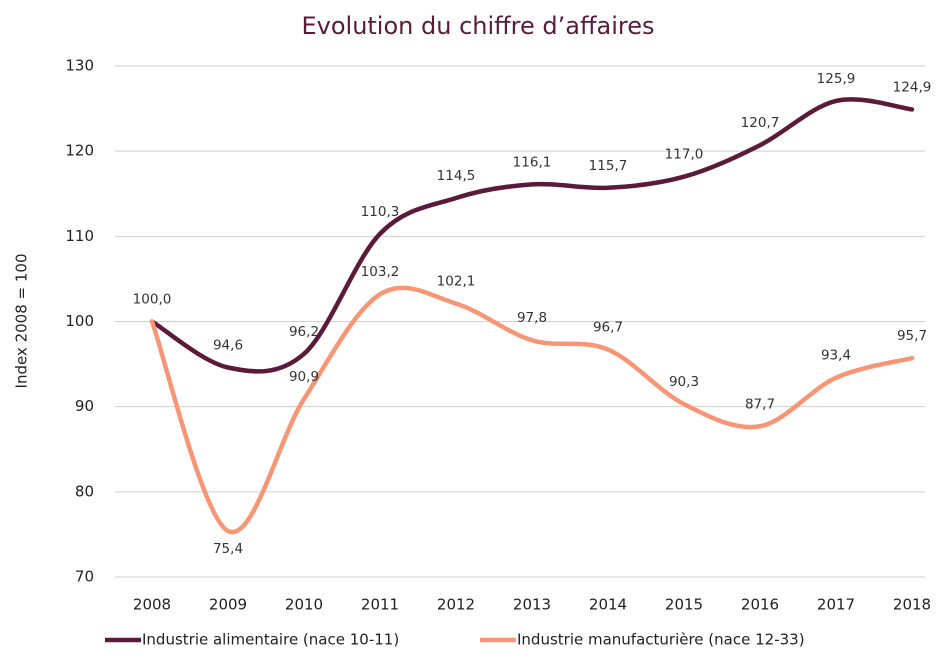  What do you see at coordinates (456, 282) in the screenshot?
I see `data-label: 102,1` at bounding box center [456, 282].